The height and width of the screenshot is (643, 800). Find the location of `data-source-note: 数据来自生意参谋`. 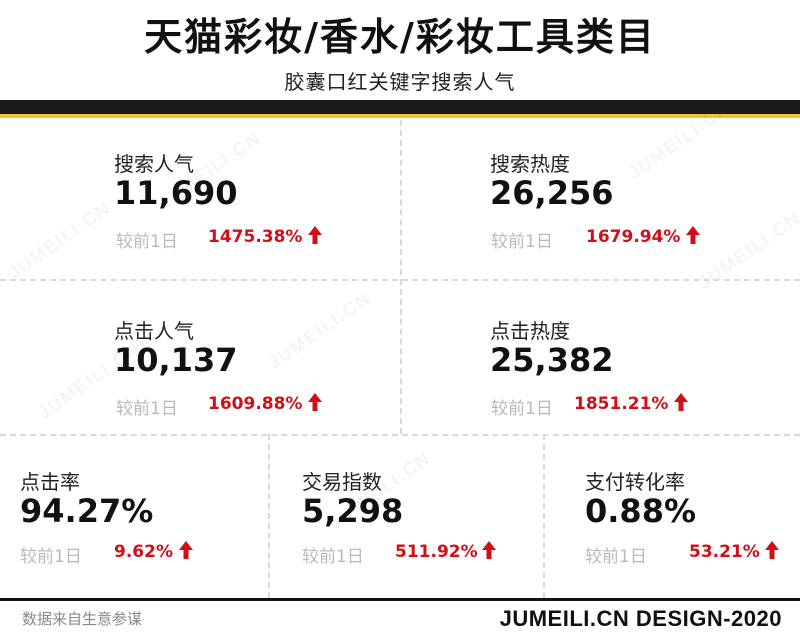

data-source-note: 数据来自生意参谋 is located at coordinates (82, 619).